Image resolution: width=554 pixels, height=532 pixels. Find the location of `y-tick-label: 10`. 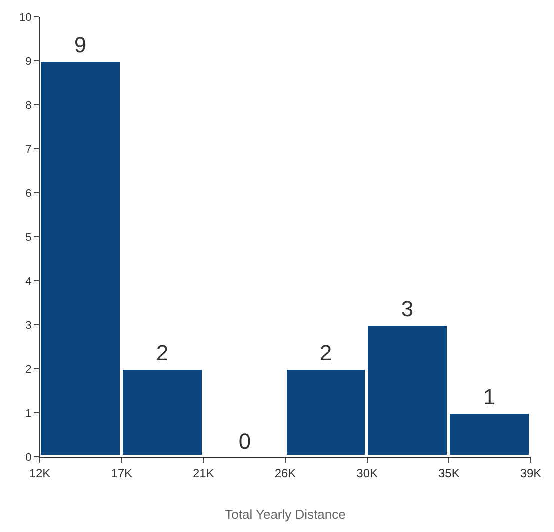

y-tick-label: 10 is located at coordinates (26, 18).